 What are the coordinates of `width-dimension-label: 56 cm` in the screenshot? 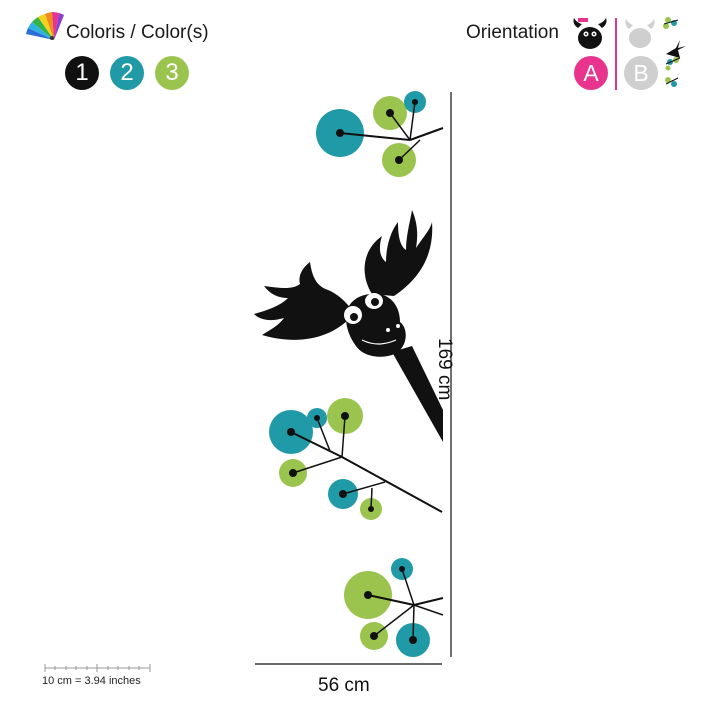 It's located at (344, 685).